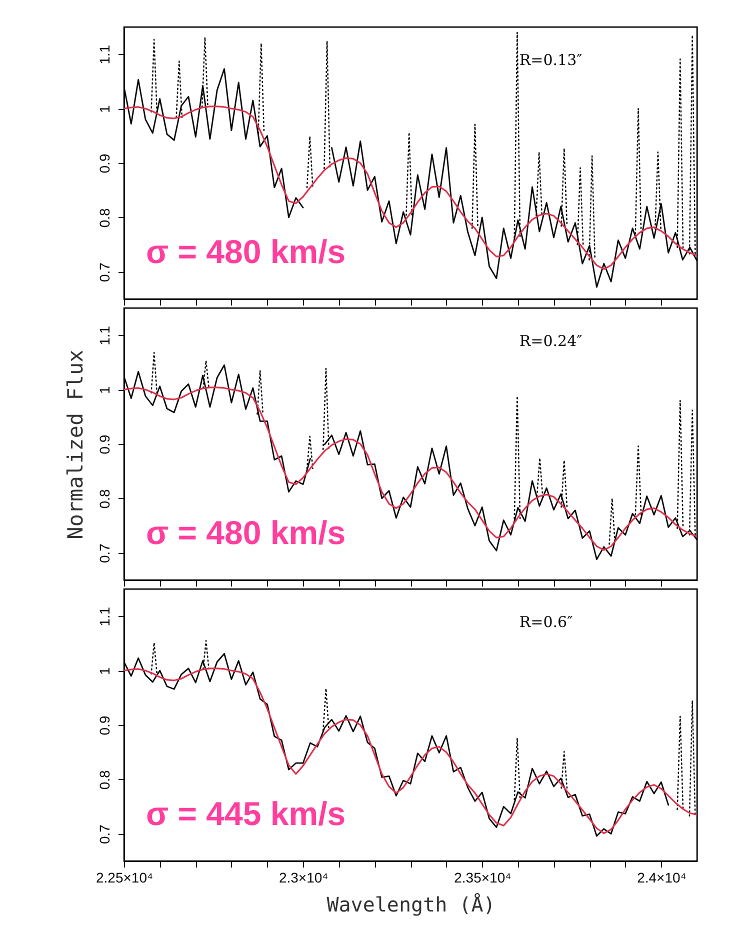 The height and width of the screenshot is (940, 750). What do you see at coordinates (546, 622) in the screenshot?
I see `annotation: R=0.6″` at bounding box center [546, 622].